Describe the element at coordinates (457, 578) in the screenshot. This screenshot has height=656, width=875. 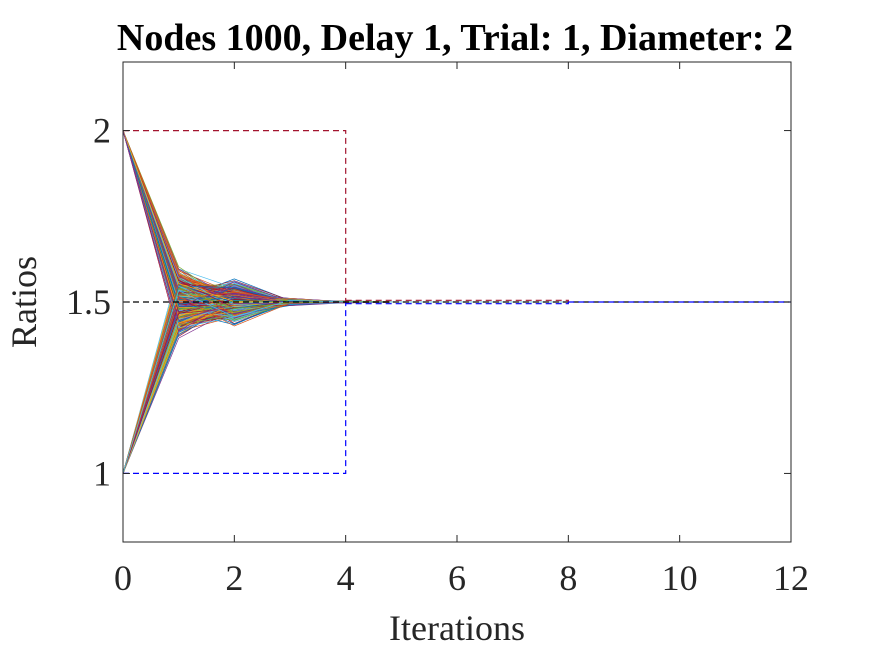
I see `x-tick-label: 6` at that location.